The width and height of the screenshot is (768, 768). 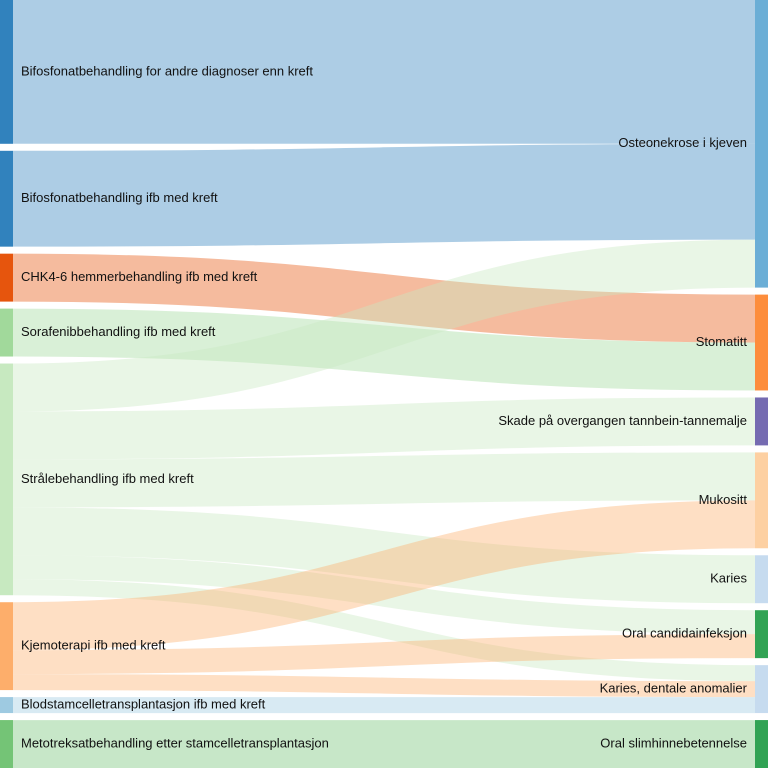 I want to click on node-label: Strålebehandling ifb med kreft, so click(x=107, y=478).